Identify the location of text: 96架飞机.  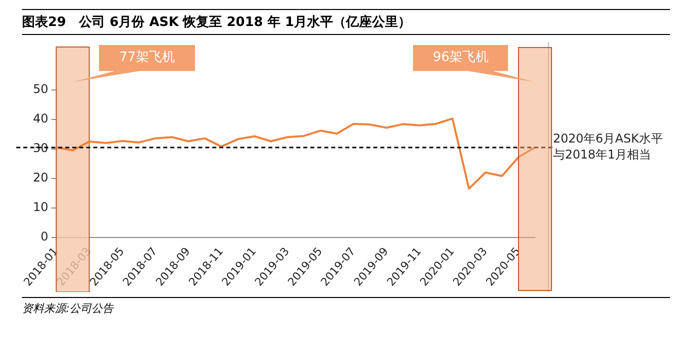
(460, 58).